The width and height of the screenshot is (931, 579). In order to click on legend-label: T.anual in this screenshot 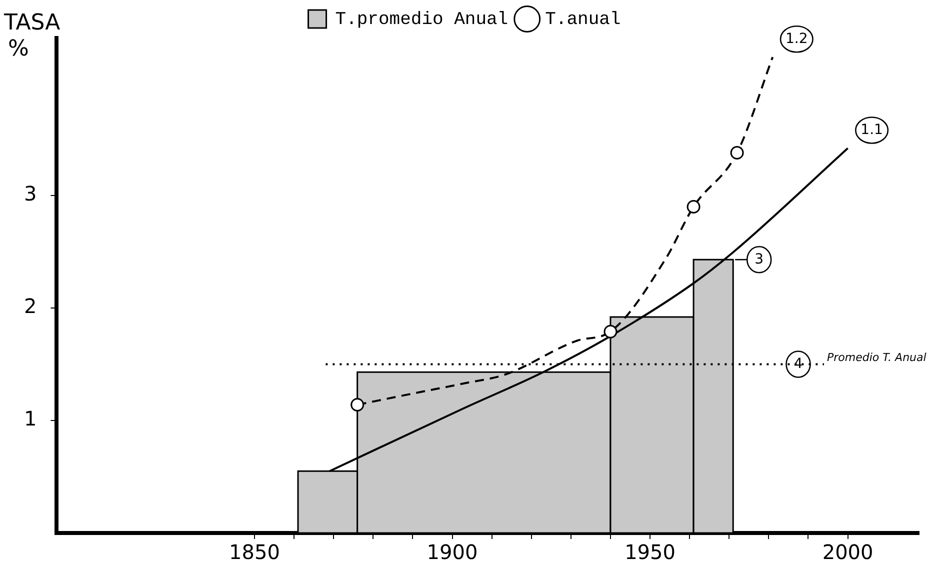, I will do `click(583, 20)`.